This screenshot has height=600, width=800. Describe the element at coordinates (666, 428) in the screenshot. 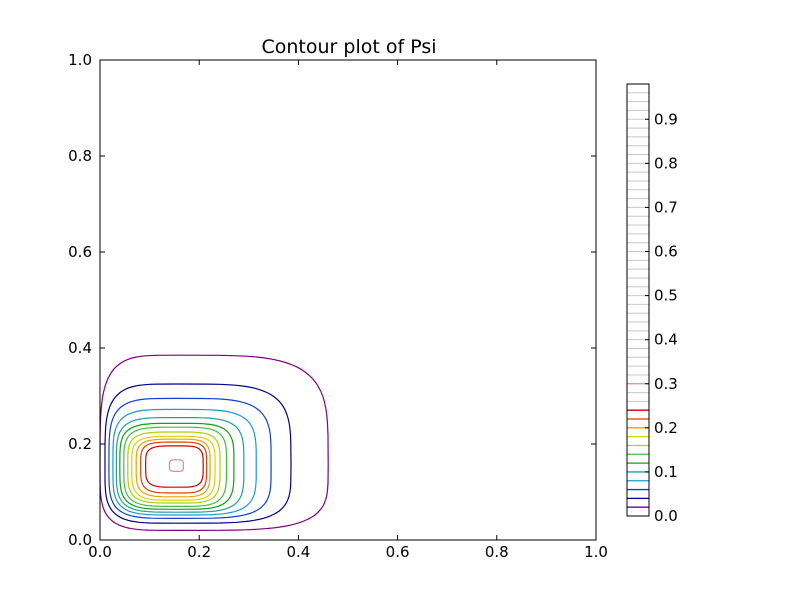

I see `colorbar-tick-label: 0.2` at that location.